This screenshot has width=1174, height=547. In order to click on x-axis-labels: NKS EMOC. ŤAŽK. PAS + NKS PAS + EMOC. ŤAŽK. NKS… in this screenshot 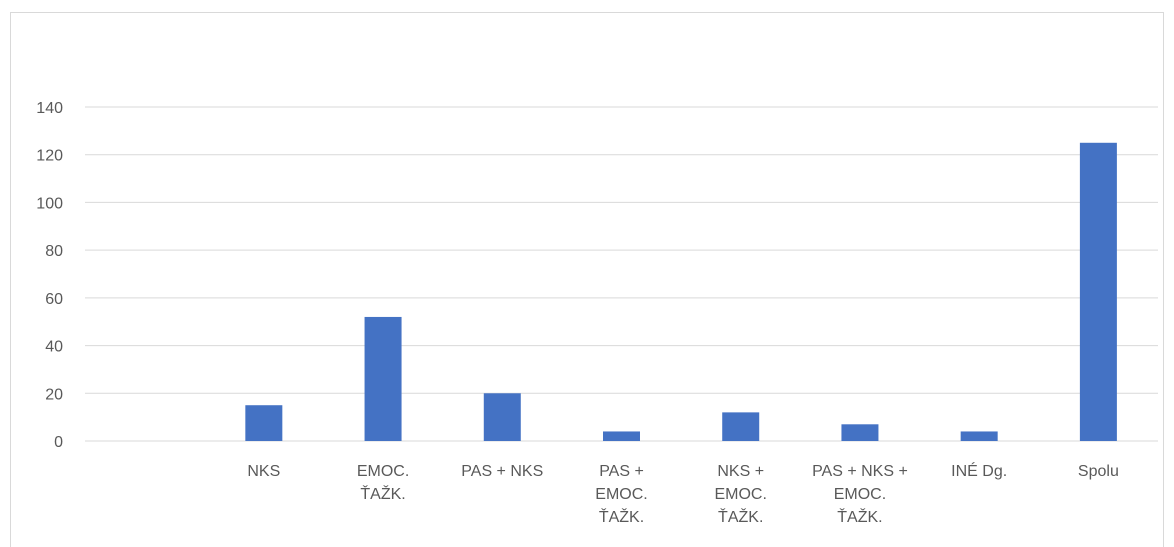, I will do `click(682, 493)`.